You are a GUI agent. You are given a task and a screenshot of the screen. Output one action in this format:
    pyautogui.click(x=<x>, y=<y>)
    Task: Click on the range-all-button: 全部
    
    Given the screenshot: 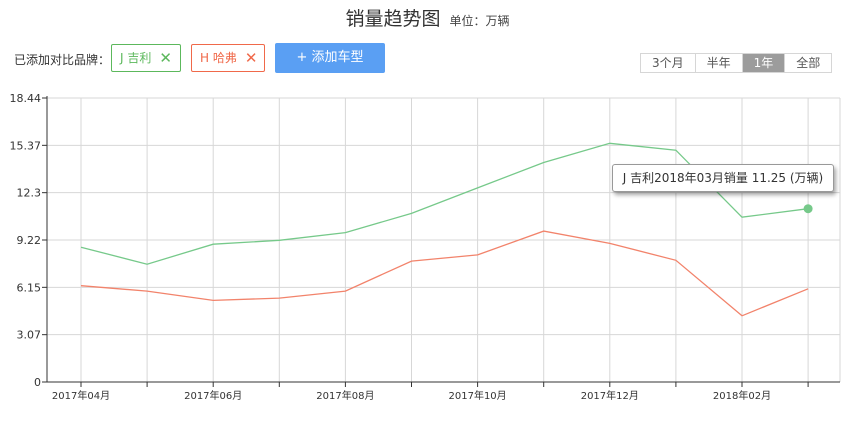 What is the action you would take?
    pyautogui.click(x=808, y=63)
    